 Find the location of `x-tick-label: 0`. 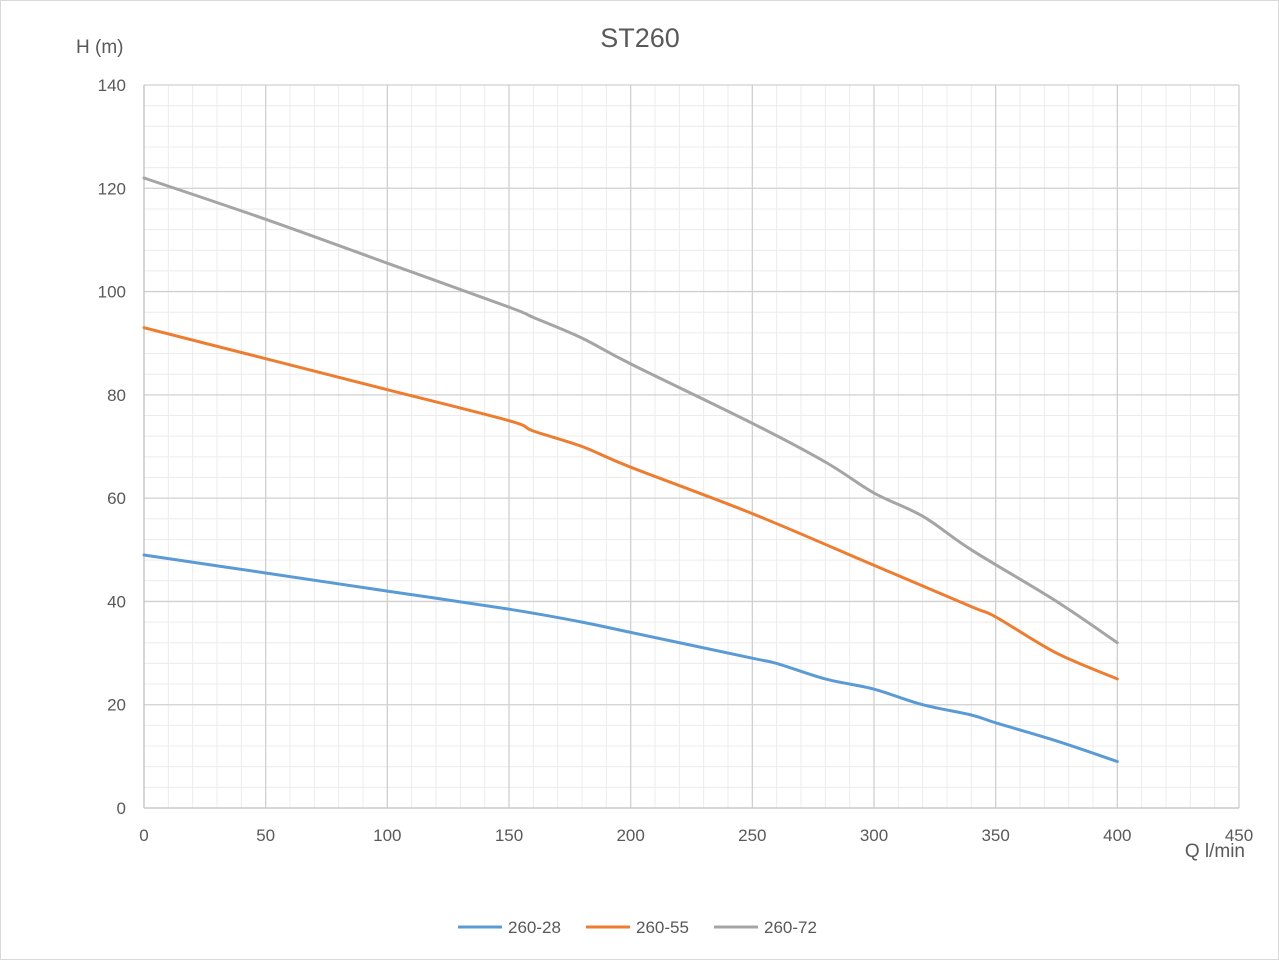

x-tick-label: 0 is located at coordinates (143, 835).